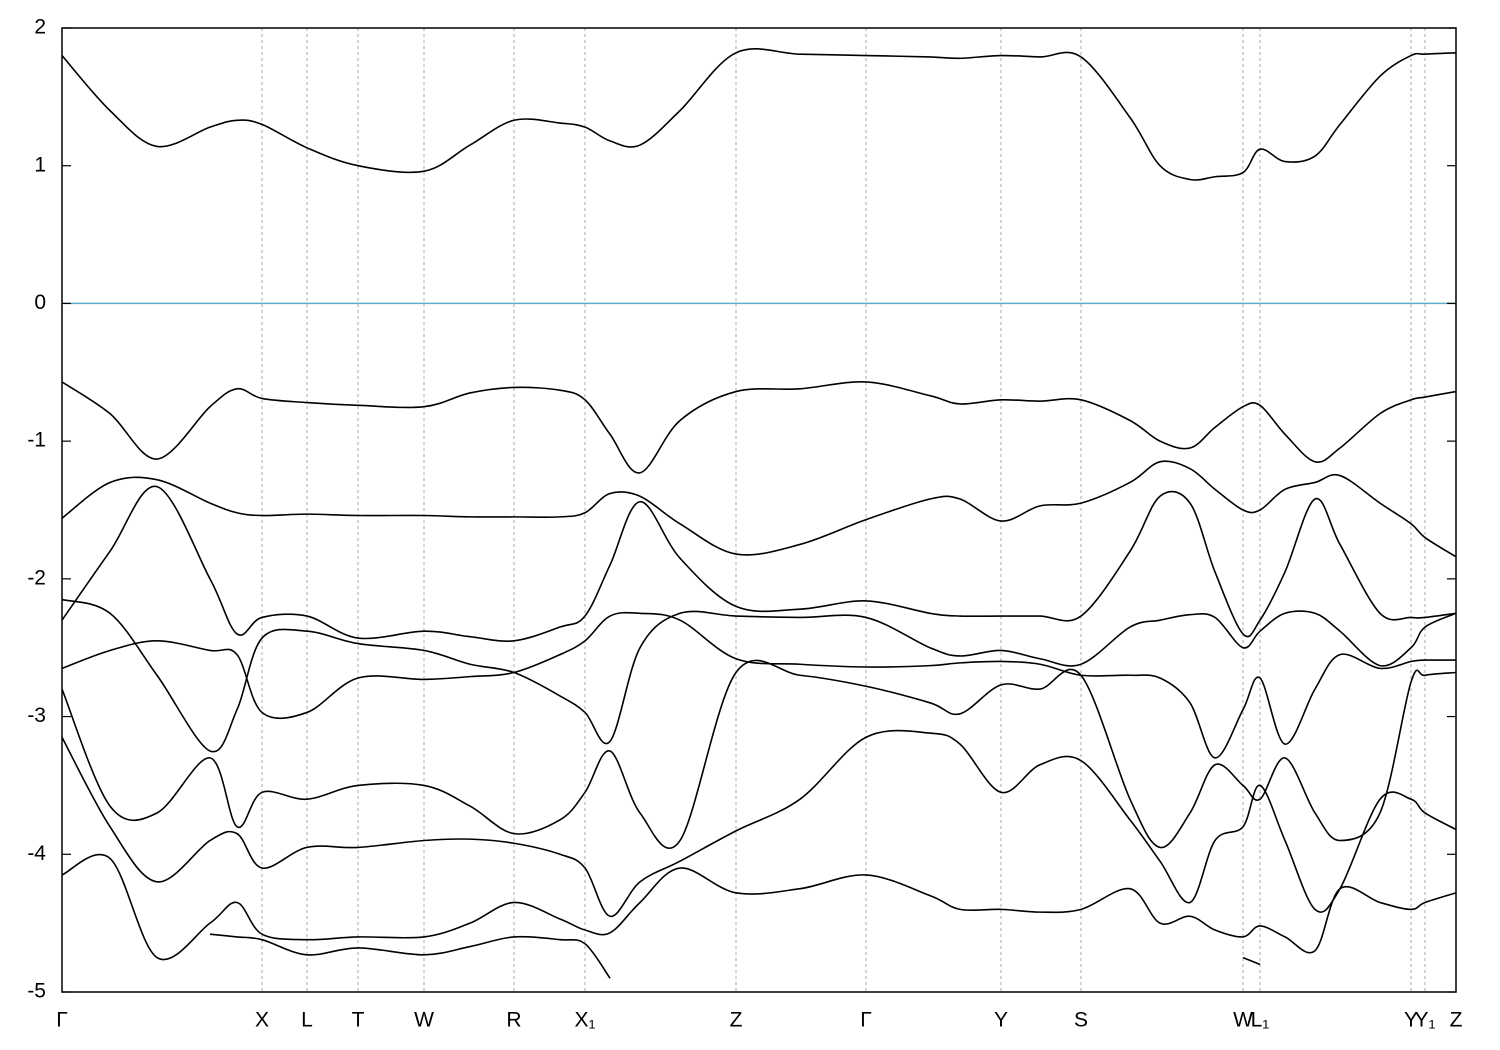  What do you see at coordinates (36, 440) in the screenshot?
I see `y-tick-label: -1` at bounding box center [36, 440].